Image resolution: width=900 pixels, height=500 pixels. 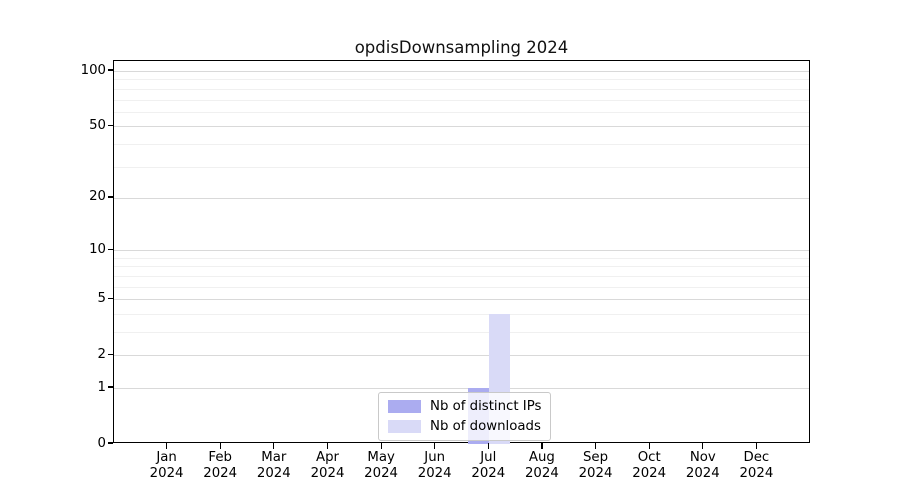 I want to click on x-tick-label: Nov 2024, so click(x=703, y=465).